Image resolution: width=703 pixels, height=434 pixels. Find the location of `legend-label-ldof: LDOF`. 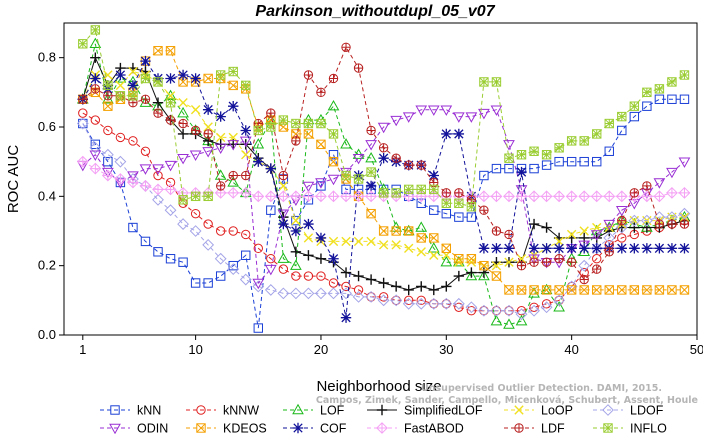

legend-label-ldof: LDOF is located at coordinates (647, 411).